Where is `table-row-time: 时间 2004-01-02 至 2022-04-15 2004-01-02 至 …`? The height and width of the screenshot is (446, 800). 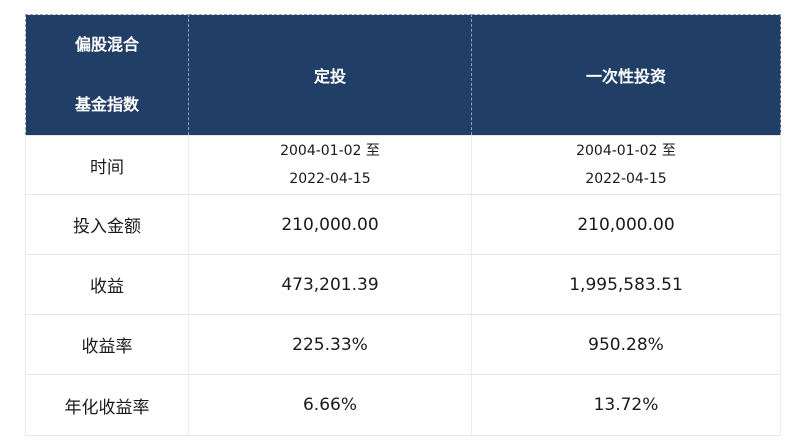 table-row-time: 时间 2004-01-02 至 2022-04-15 2004-01-02 至 … is located at coordinates (403, 165).